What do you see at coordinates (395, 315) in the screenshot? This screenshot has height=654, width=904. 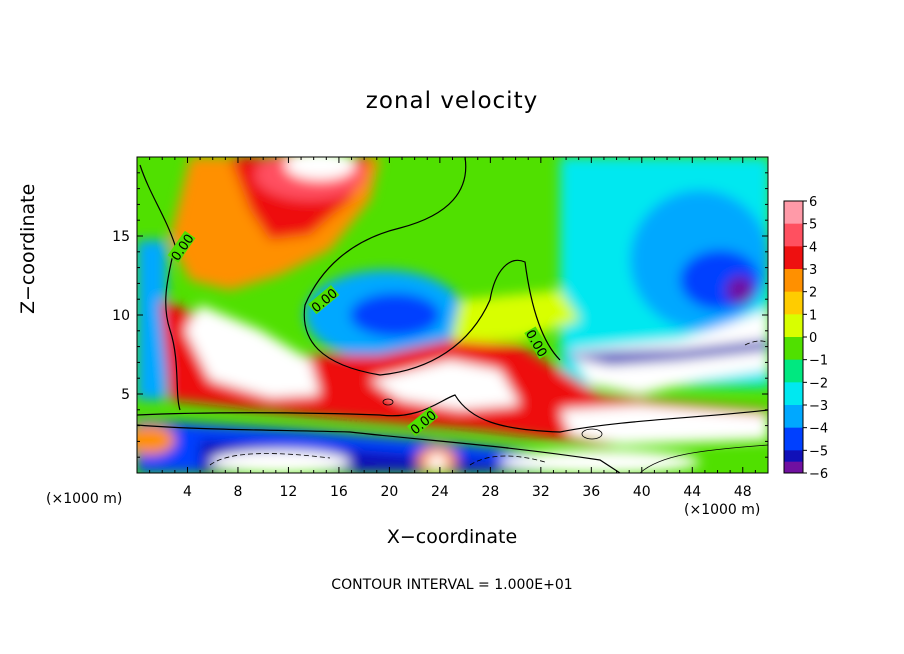 I see `field-central-core` at bounding box center [395, 315].